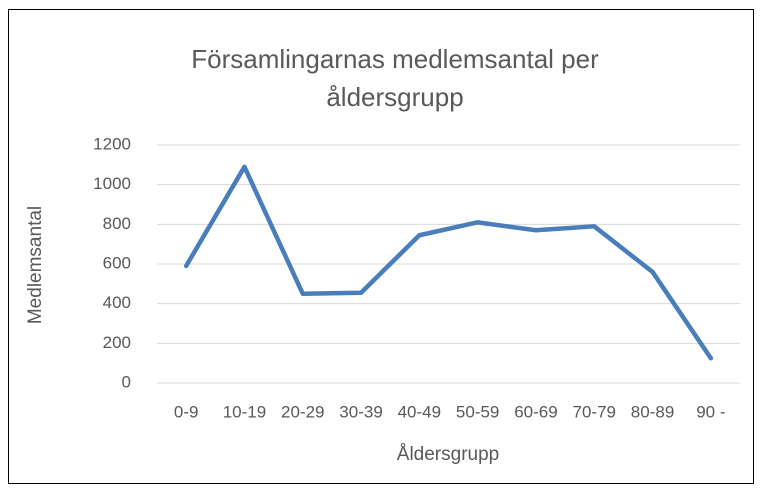 The width and height of the screenshot is (763, 492). Describe the element at coordinates (710, 411) in the screenshot. I see `x-tick-label: 90 -` at that location.